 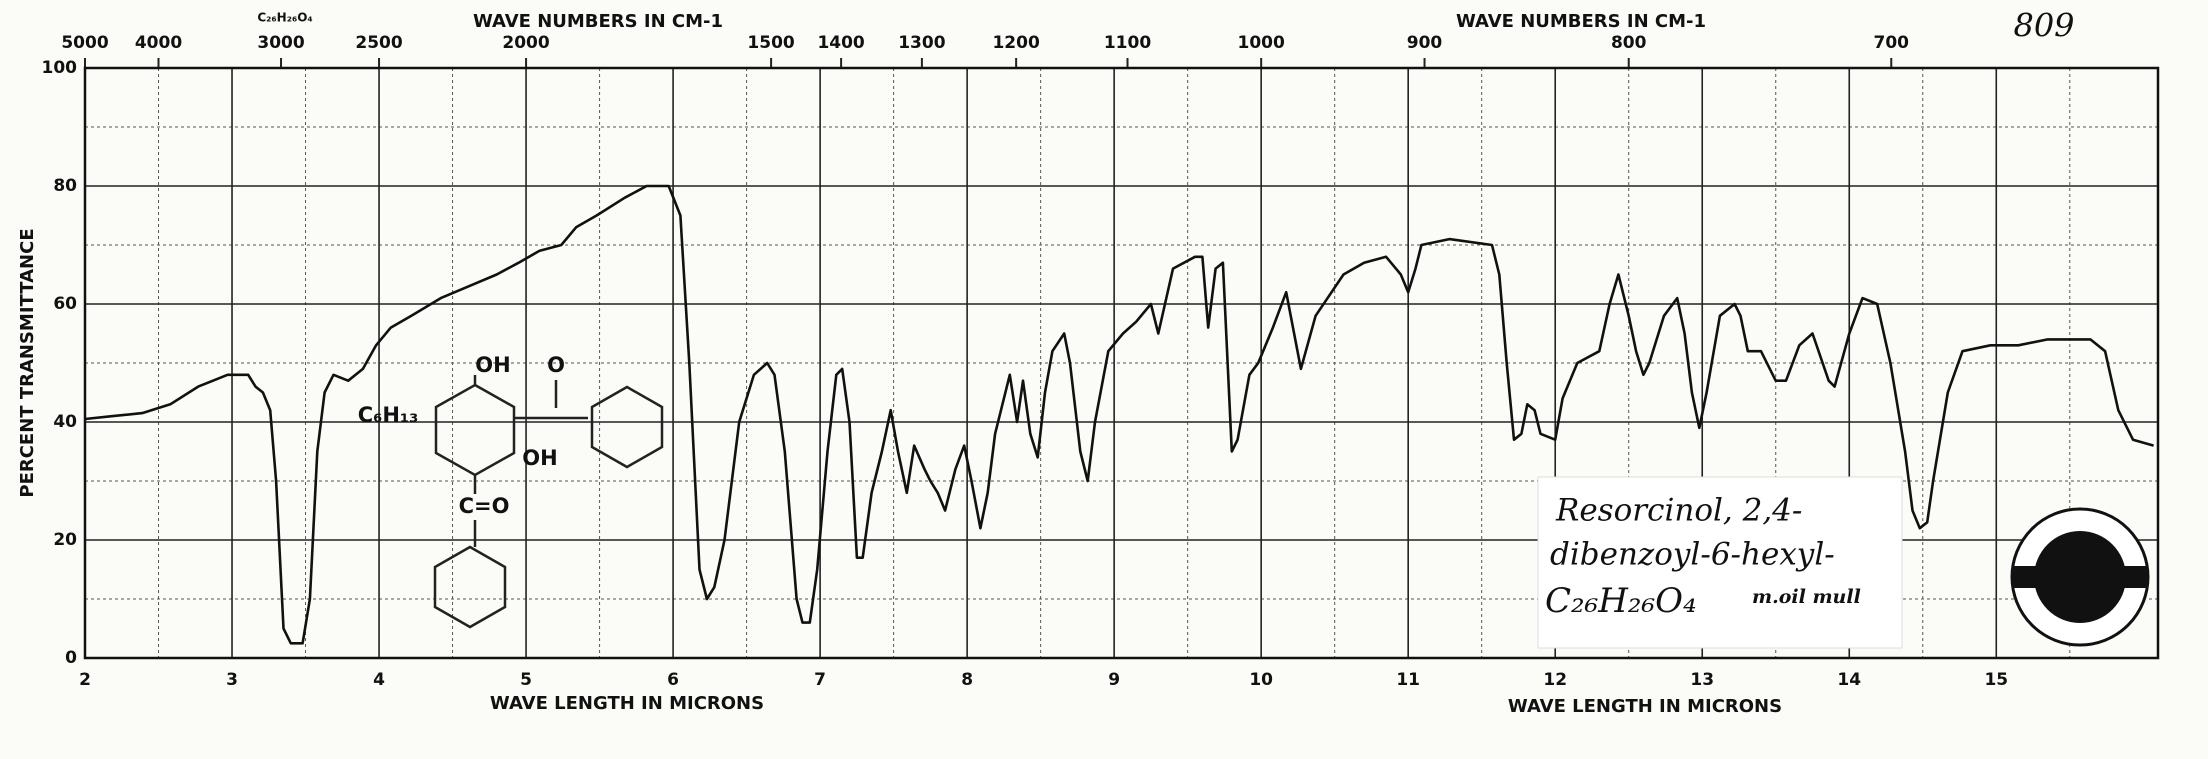 I want to click on annotation-text: m.oil mull, so click(x=1806, y=597).